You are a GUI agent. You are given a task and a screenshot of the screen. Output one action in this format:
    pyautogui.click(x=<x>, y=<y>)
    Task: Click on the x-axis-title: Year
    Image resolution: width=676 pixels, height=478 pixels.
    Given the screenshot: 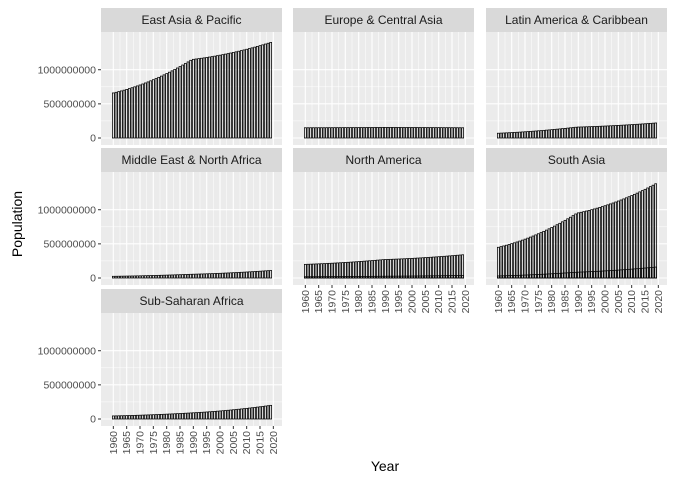 What is the action you would take?
    pyautogui.click(x=385, y=466)
    